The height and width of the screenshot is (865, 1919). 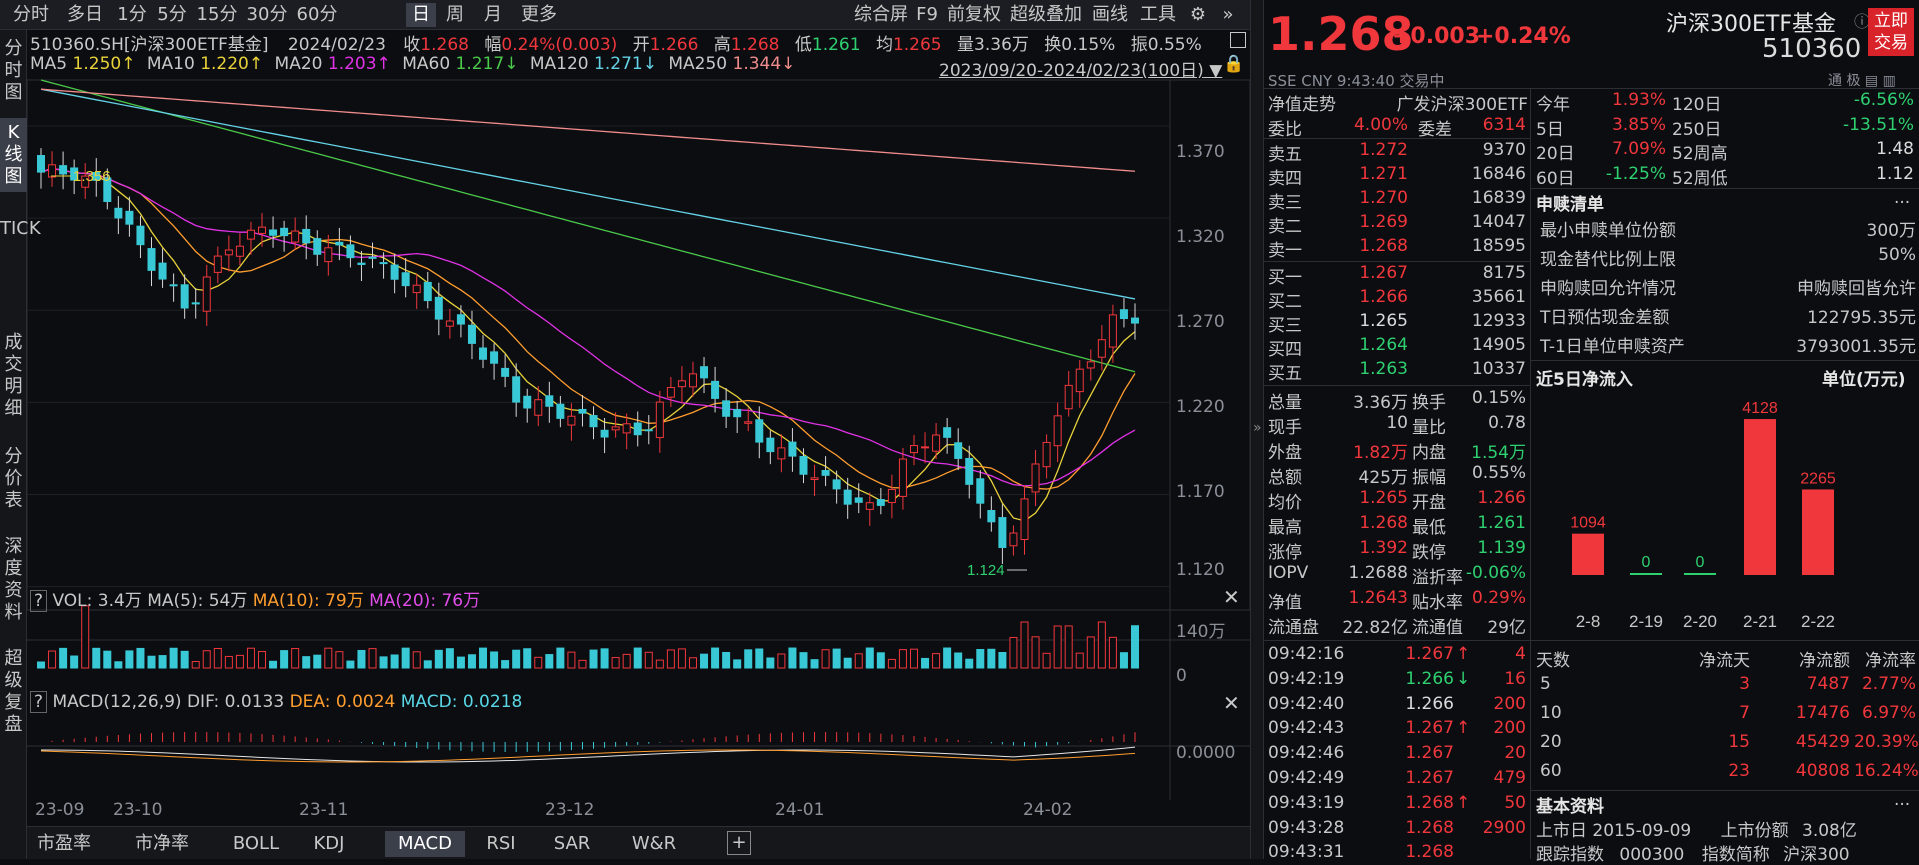 What do you see at coordinates (1646, 621) in the screenshot?
I see `flow-date-label: 2-19` at bounding box center [1646, 621].